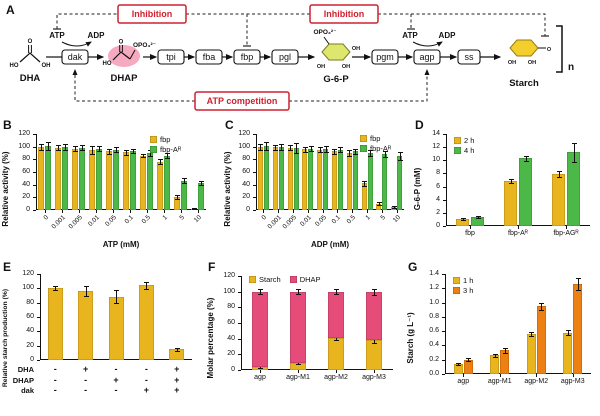 This screenshot has width=600, height=416. I want to click on x-tick-label: agp-M1, so click(298, 377).